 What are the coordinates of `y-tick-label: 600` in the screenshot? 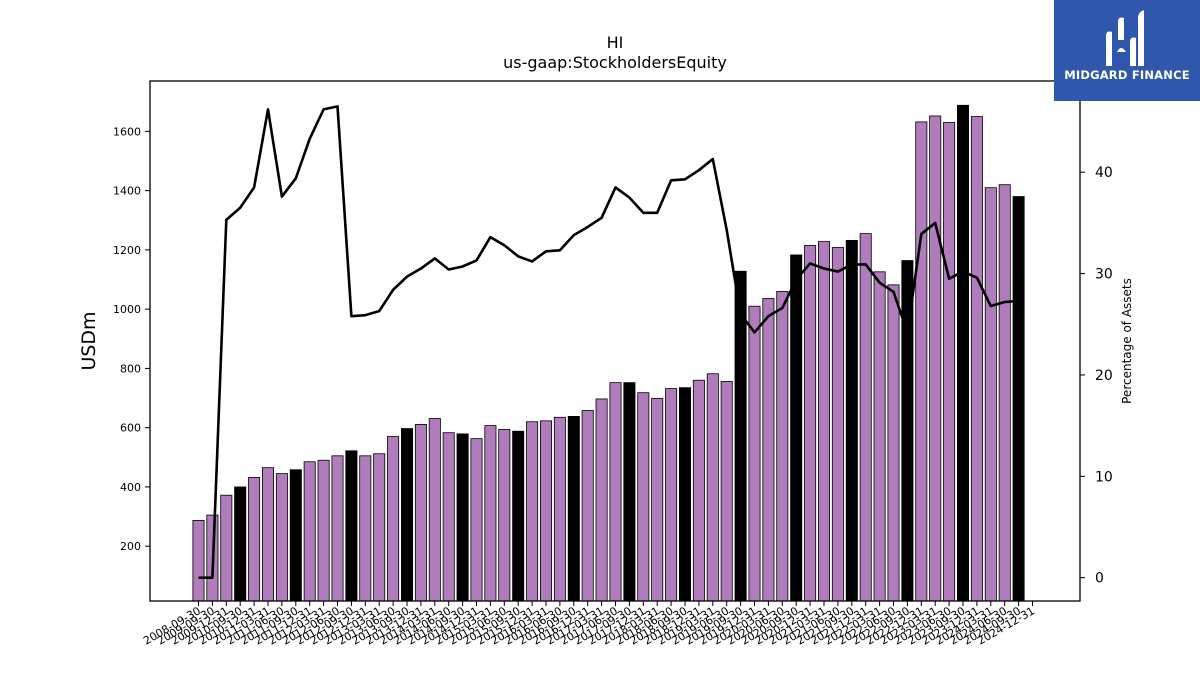 It's located at (130, 428).